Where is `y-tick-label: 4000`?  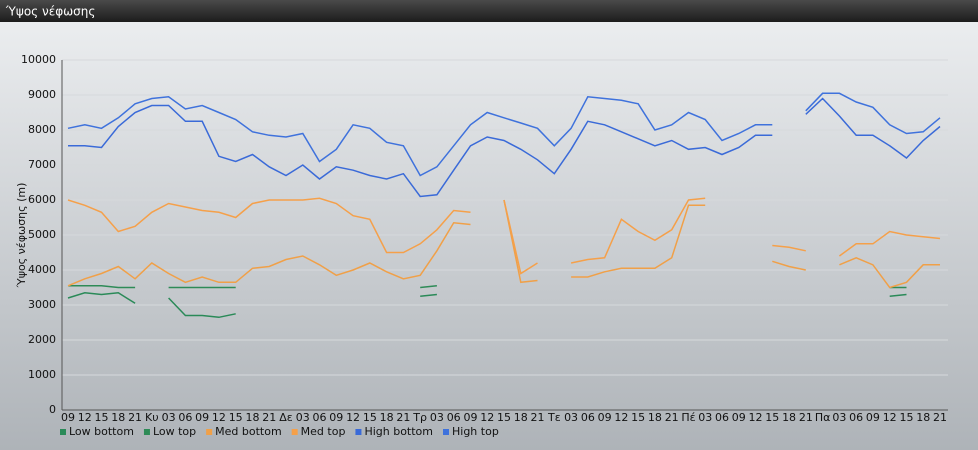
y-tick-label: 4000 is located at coordinates (42, 269).